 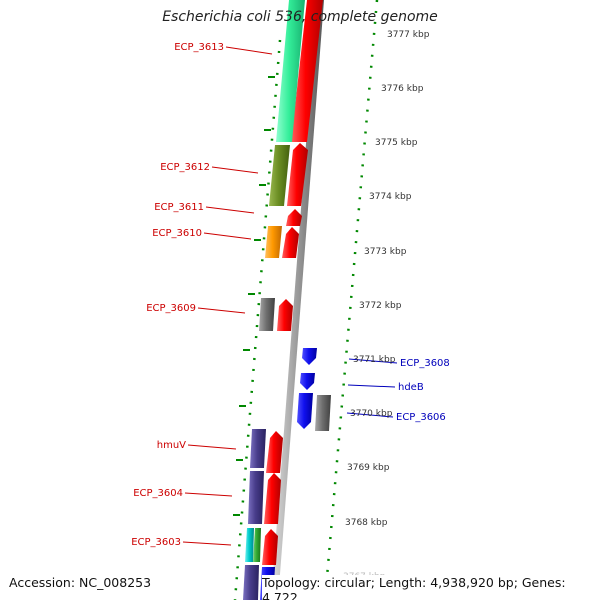 What do you see at coordinates (171, 308) in the screenshot?
I see `gene-label: ECP_3609` at bounding box center [171, 308].